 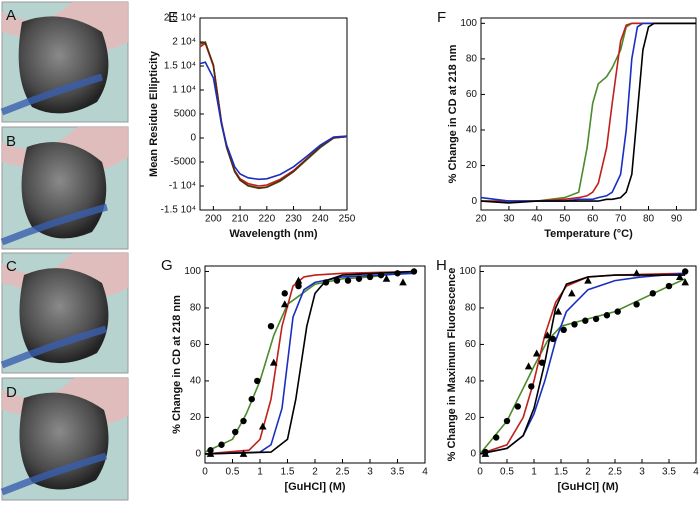 I want to click on panel-label: F, so click(x=441, y=17).